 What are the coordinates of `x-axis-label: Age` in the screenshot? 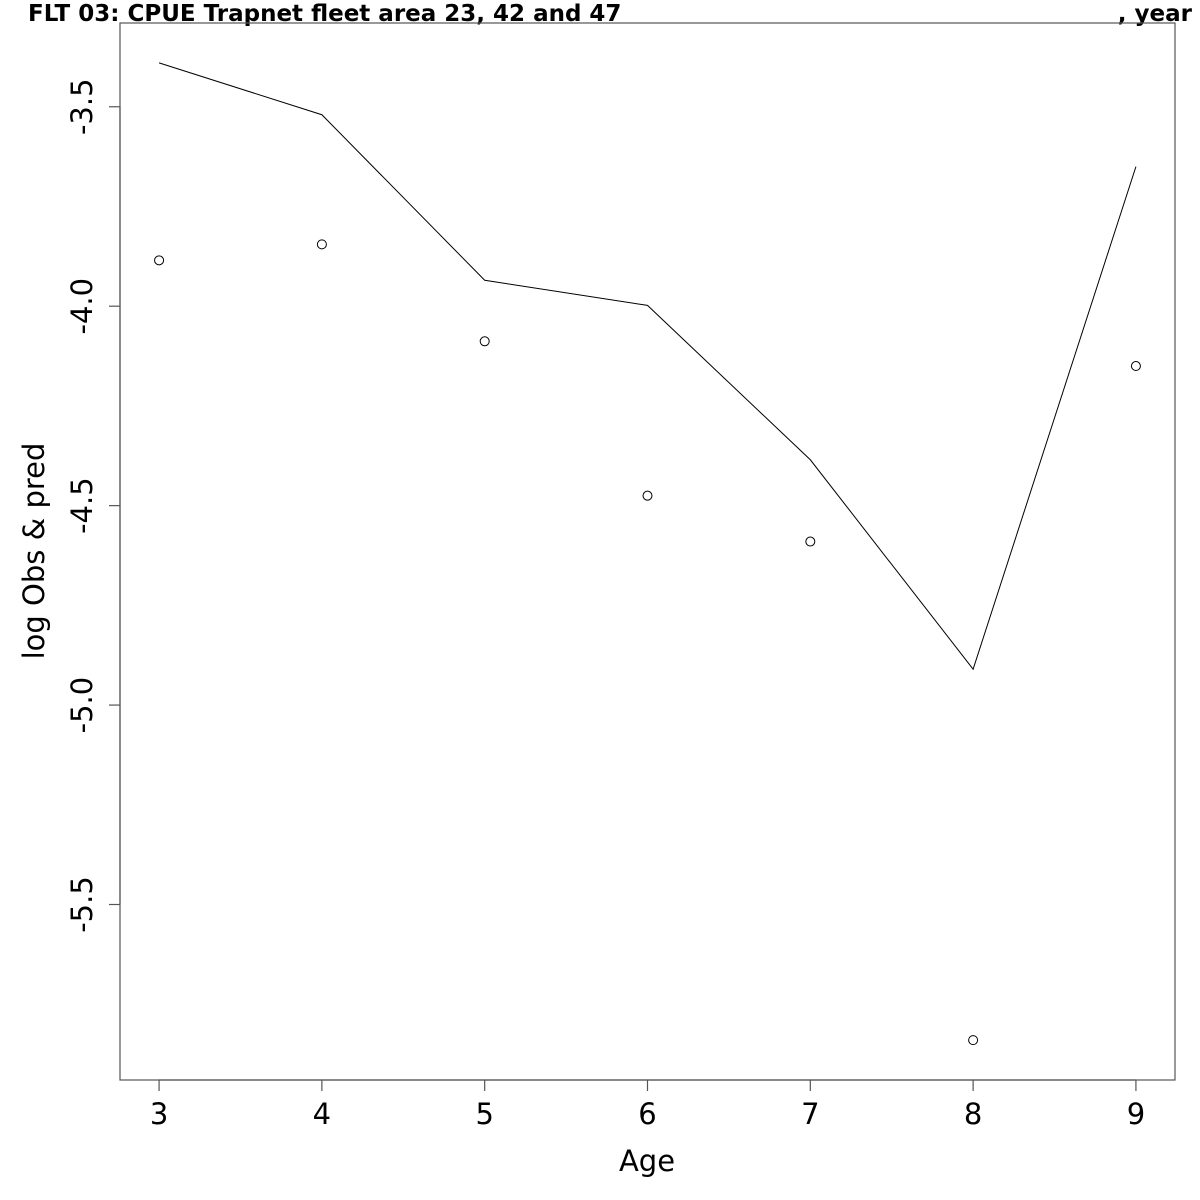 It's located at (647, 1161).